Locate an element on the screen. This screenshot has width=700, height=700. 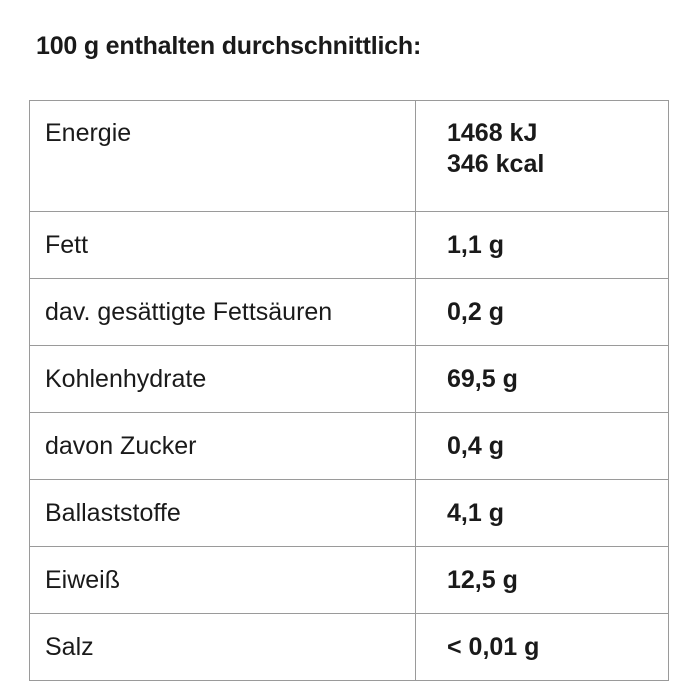
table-row: Kohlenhydrate 69,5 g is located at coordinates (349, 379).